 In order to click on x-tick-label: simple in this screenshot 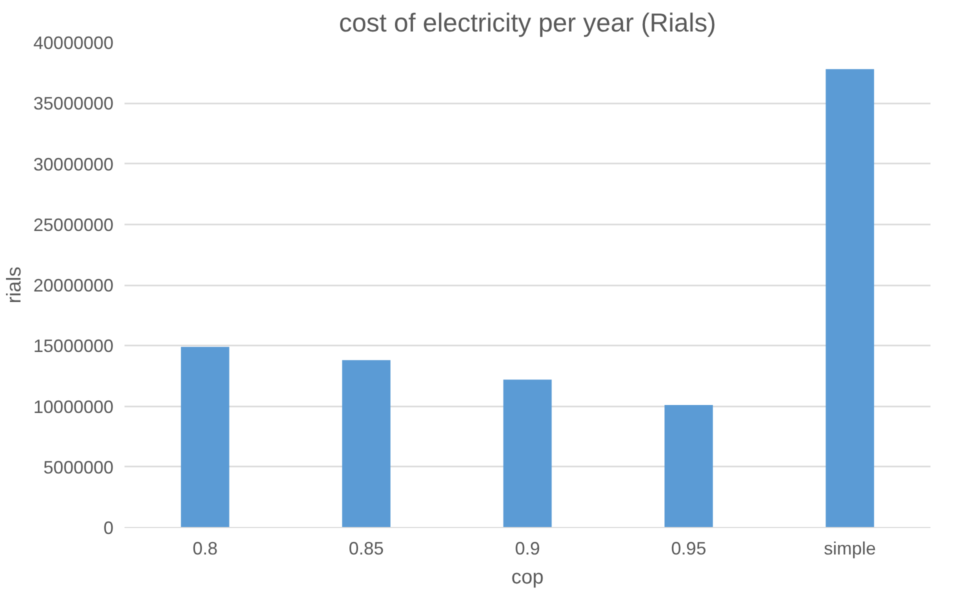, I will do `click(850, 548)`.